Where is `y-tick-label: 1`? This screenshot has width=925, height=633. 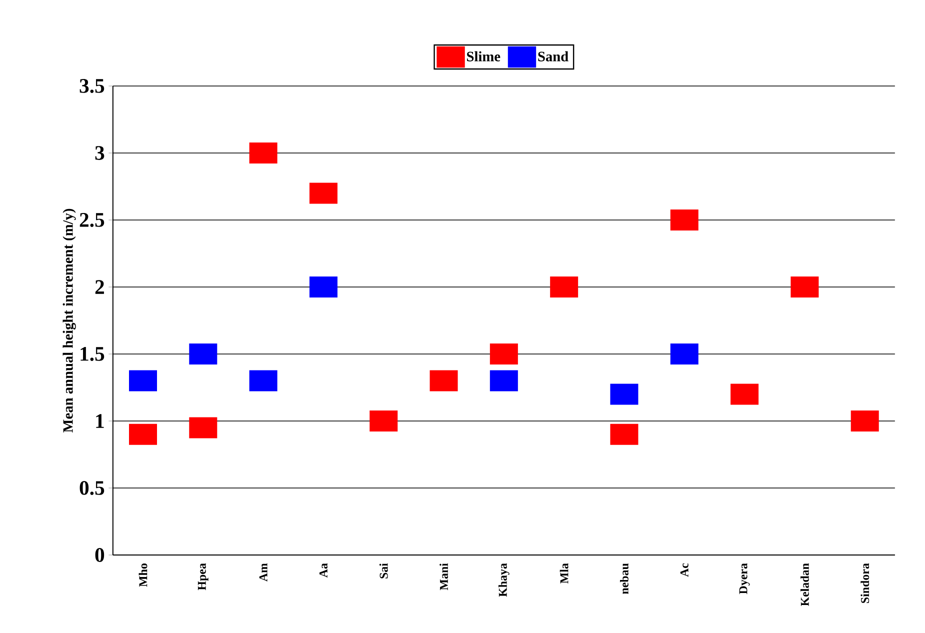 y-tick-label: 1 is located at coordinates (100, 421).